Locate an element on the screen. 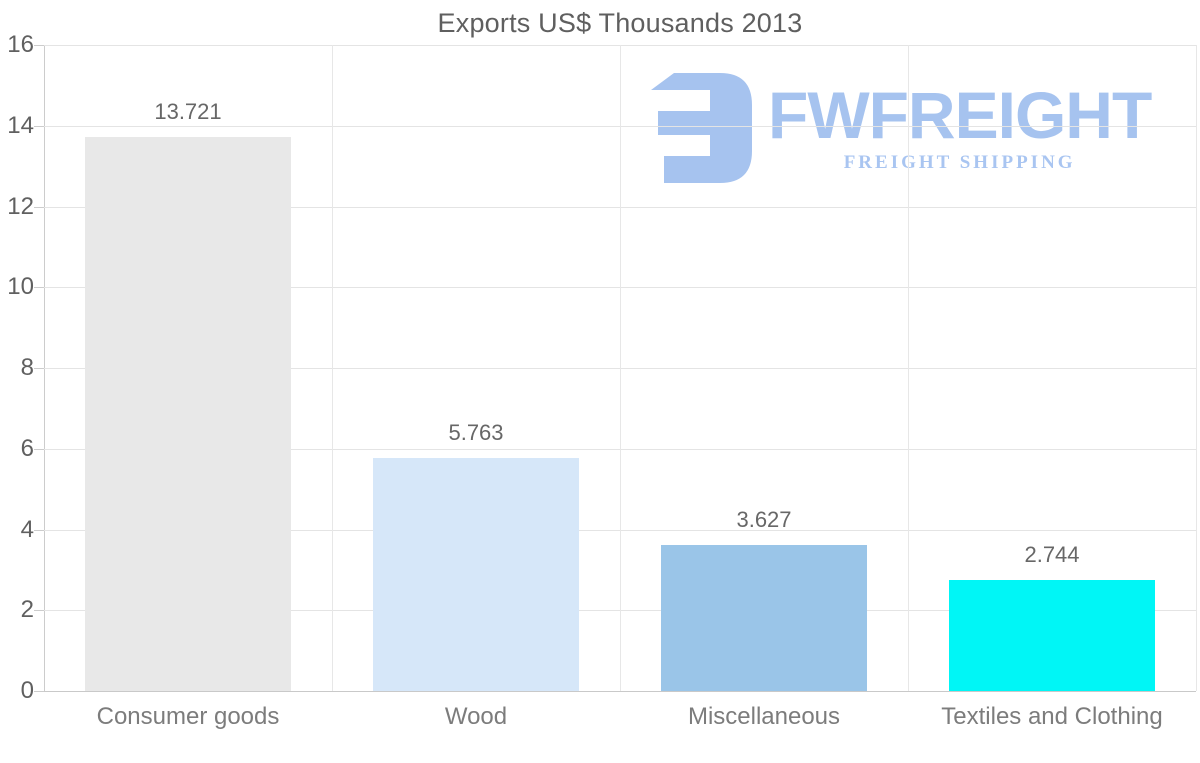  fwfreight-watermark: FWFREIGHT FREIGHT SHIPPING is located at coordinates (900, 128).